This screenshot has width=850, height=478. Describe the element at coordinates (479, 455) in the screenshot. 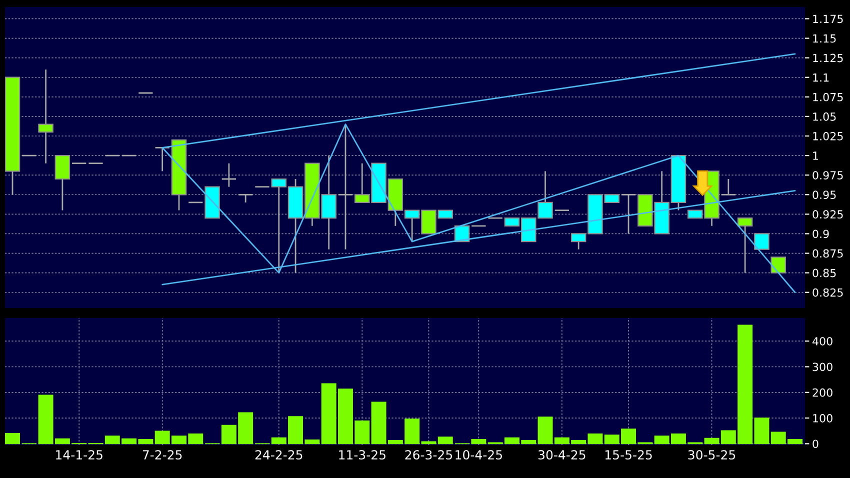

I see `x-tick-label: 10-4-25` at that location.